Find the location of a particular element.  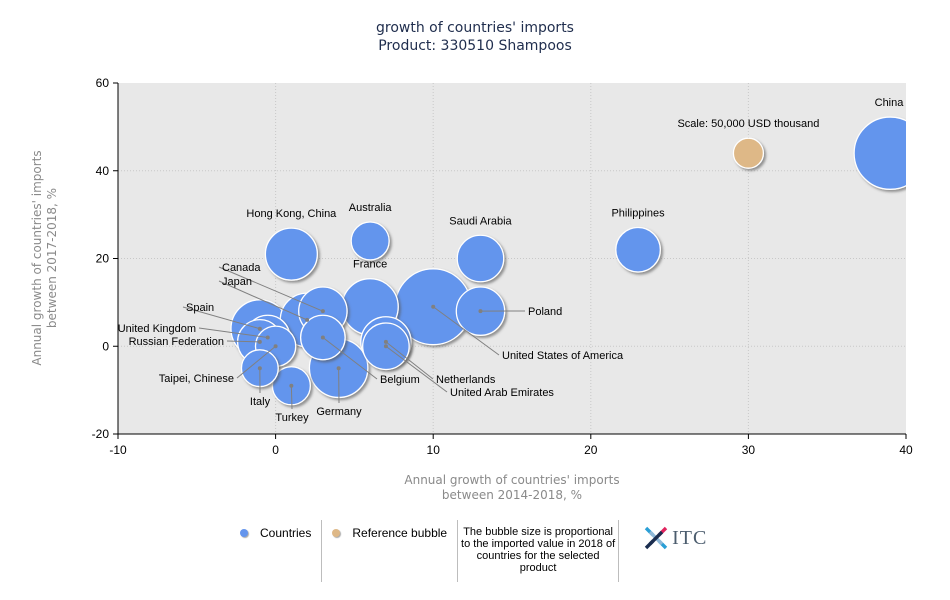

legend-item-countries: Countries is located at coordinates (275, 551).